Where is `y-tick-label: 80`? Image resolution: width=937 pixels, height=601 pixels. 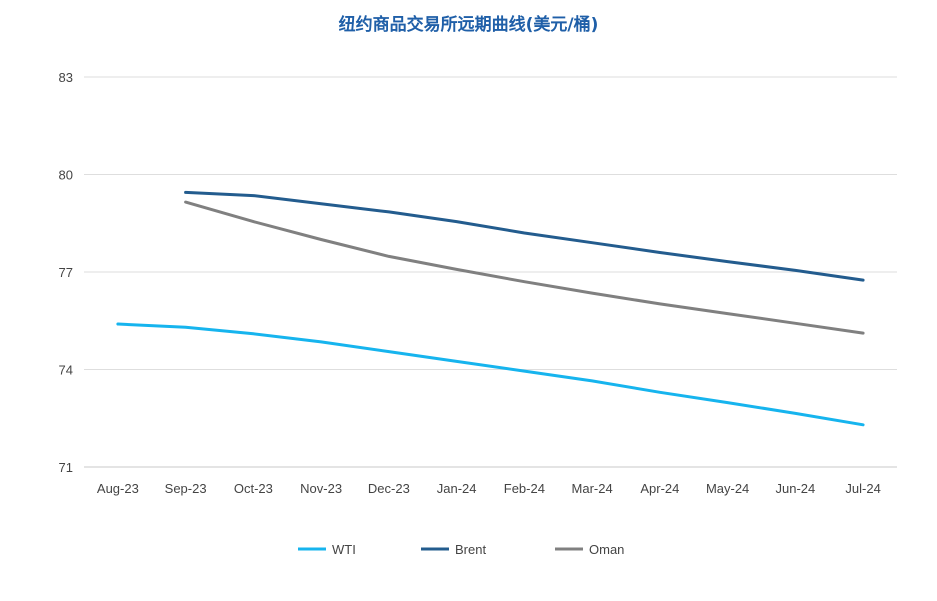 y-tick-label: 80 is located at coordinates (66, 175).